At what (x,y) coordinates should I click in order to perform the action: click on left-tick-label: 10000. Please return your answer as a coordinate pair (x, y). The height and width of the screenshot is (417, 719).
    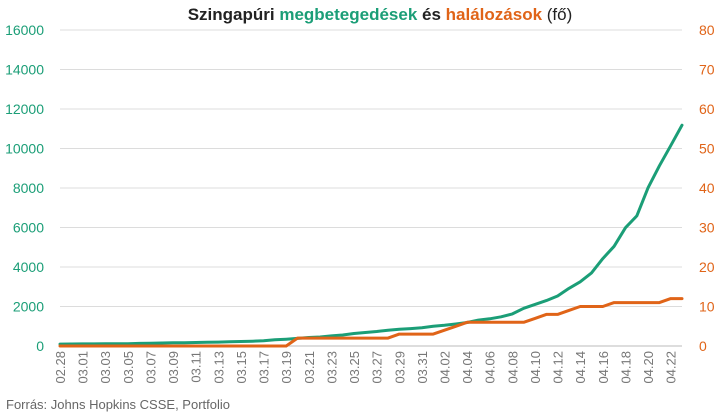
    Looking at the image, I should click on (24, 149).